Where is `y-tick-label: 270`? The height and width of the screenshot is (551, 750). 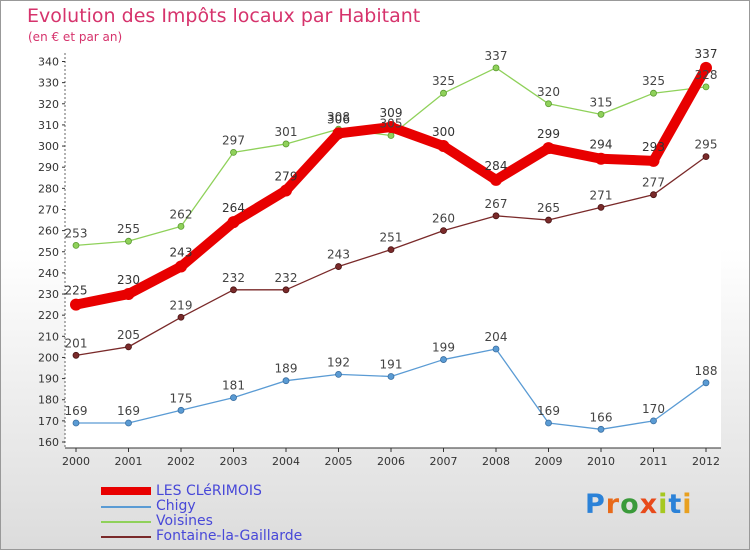 y-tick-label: 270 is located at coordinates (48, 209).